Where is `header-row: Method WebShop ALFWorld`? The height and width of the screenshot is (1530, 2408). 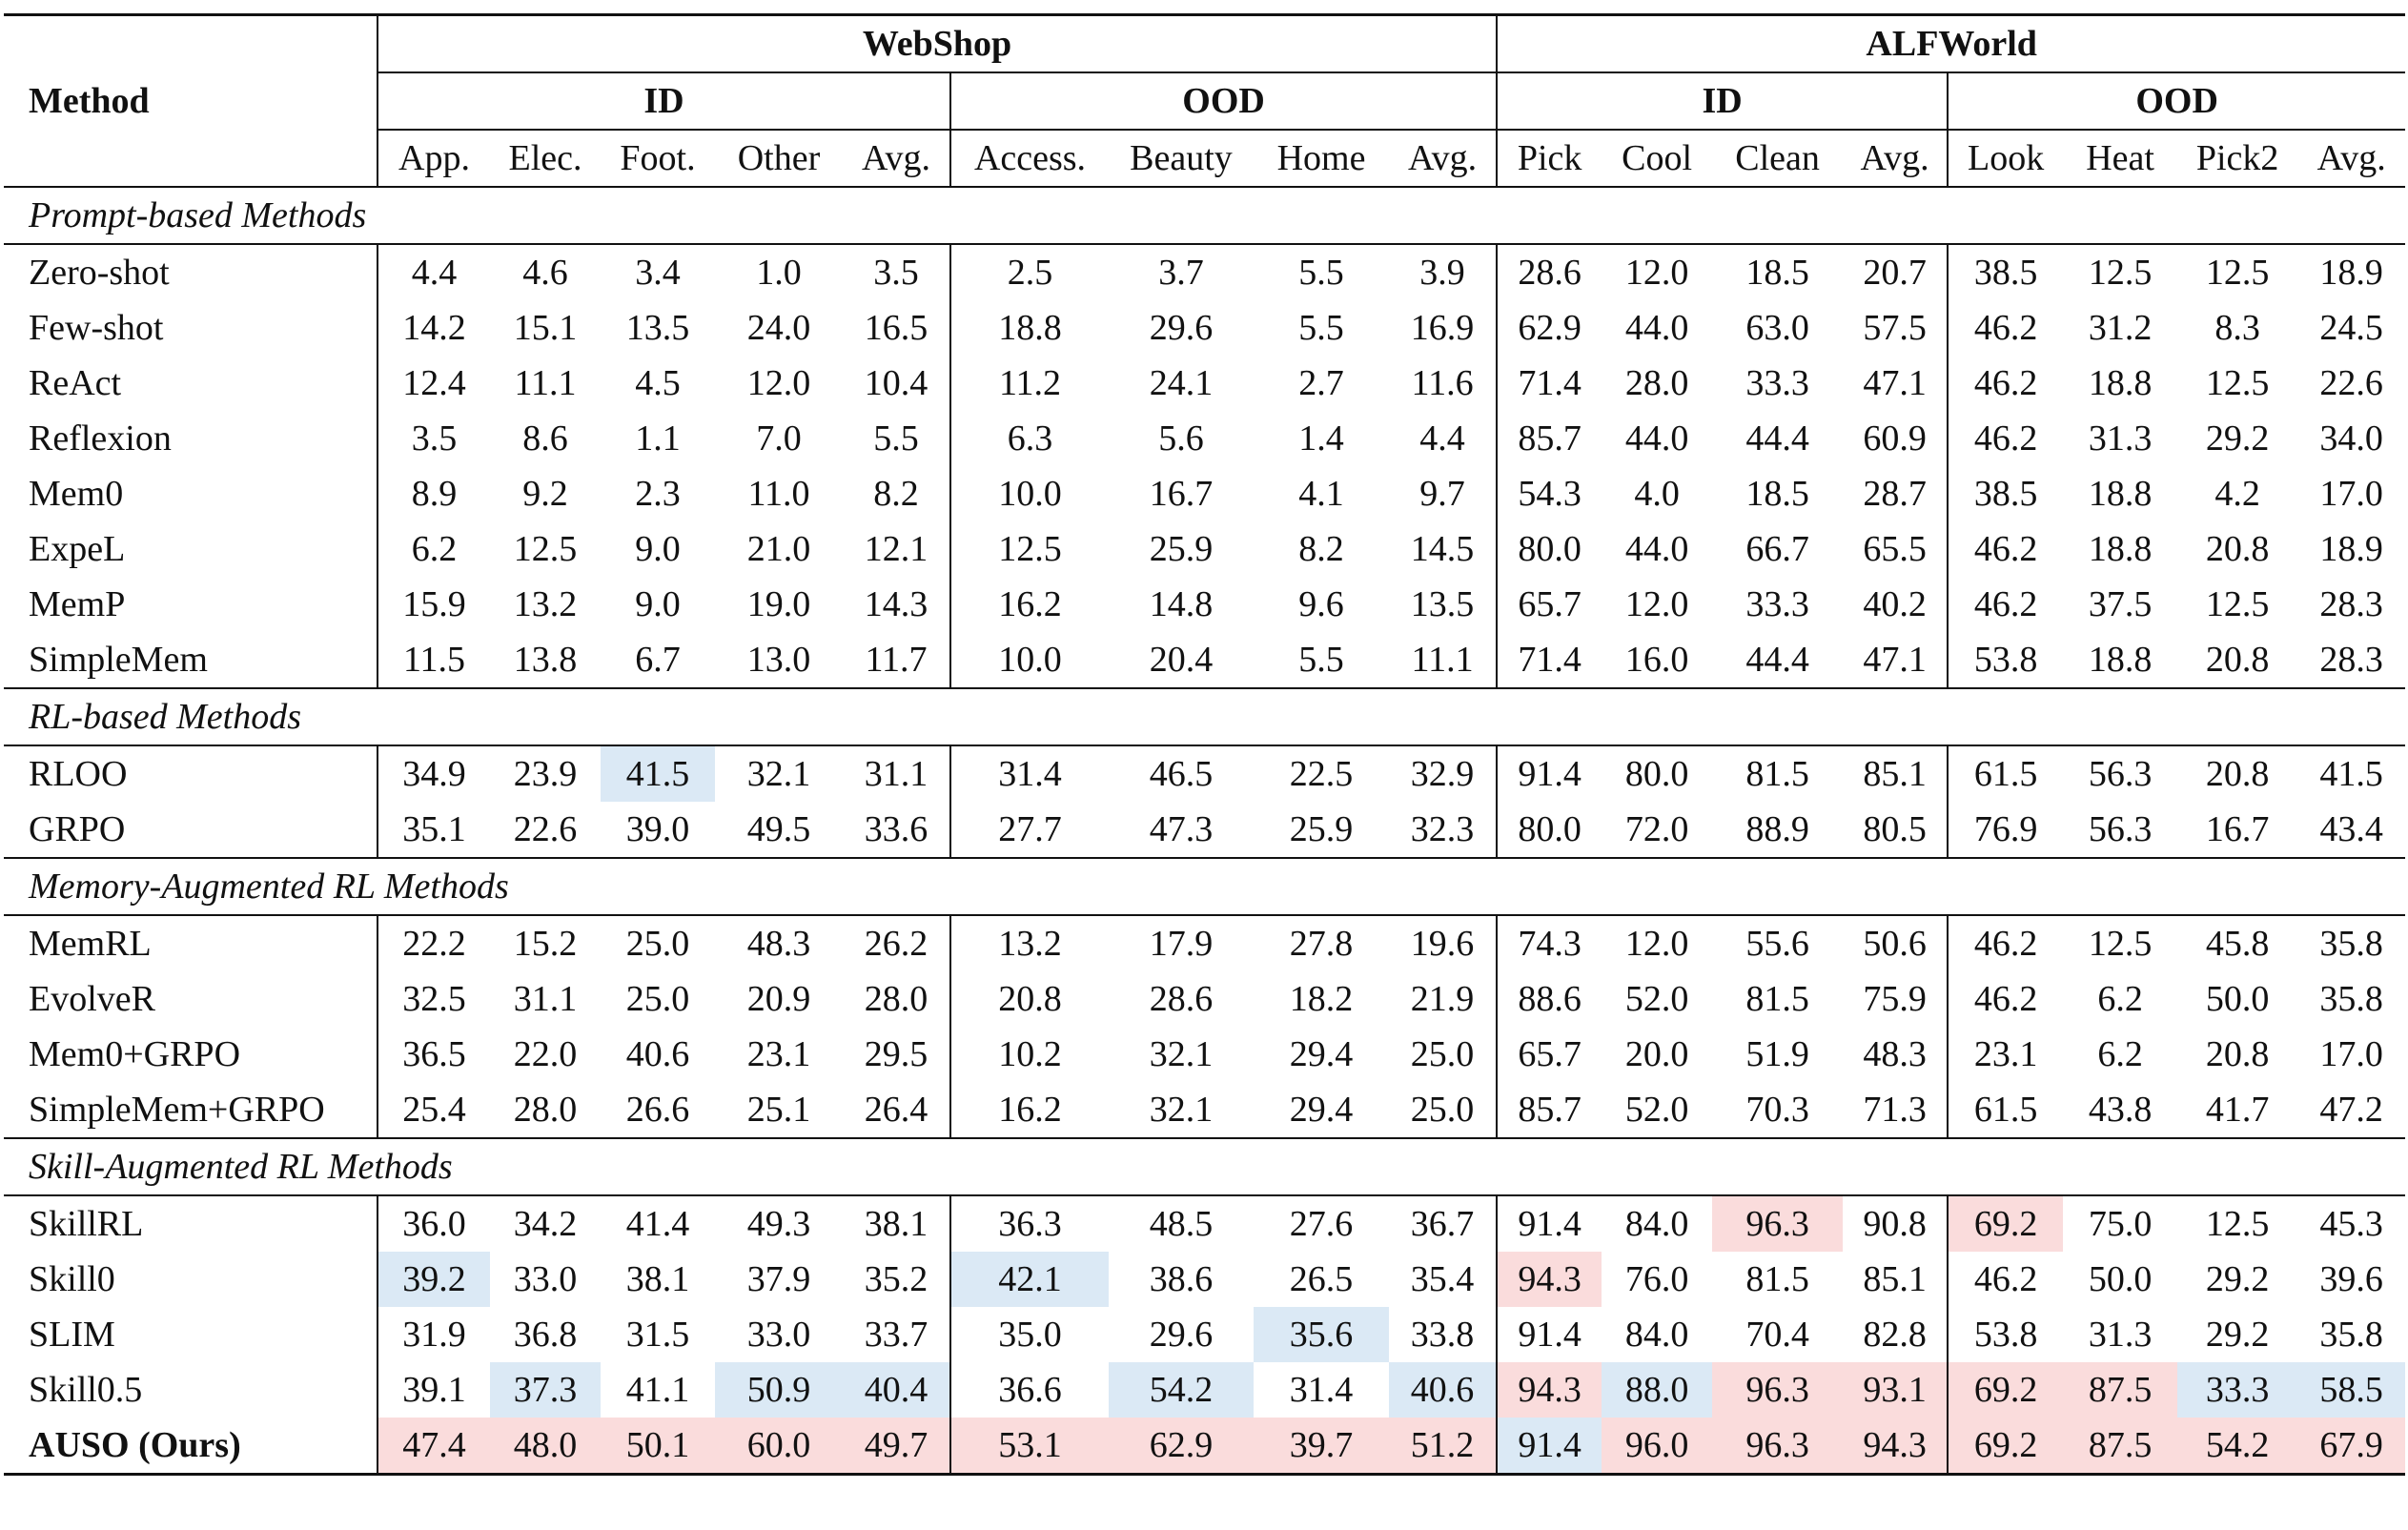
header-row: Method WebShop ALFWorld is located at coordinates (1205, 101).